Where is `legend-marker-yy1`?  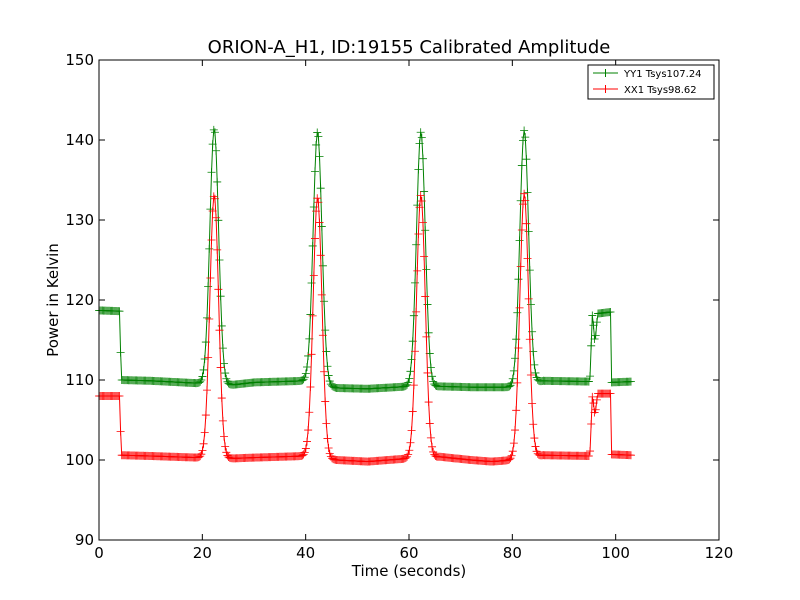
legend-marker-yy1 is located at coordinates (605, 73).